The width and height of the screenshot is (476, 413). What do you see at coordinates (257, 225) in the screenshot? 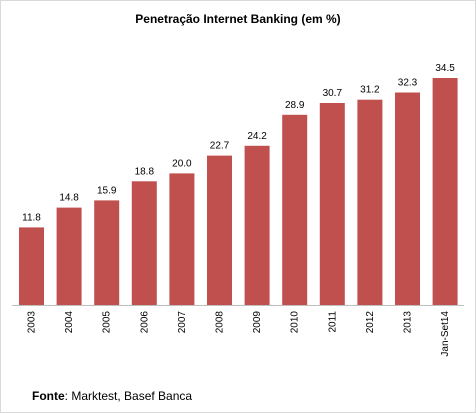
I see `bar-2009` at bounding box center [257, 225].